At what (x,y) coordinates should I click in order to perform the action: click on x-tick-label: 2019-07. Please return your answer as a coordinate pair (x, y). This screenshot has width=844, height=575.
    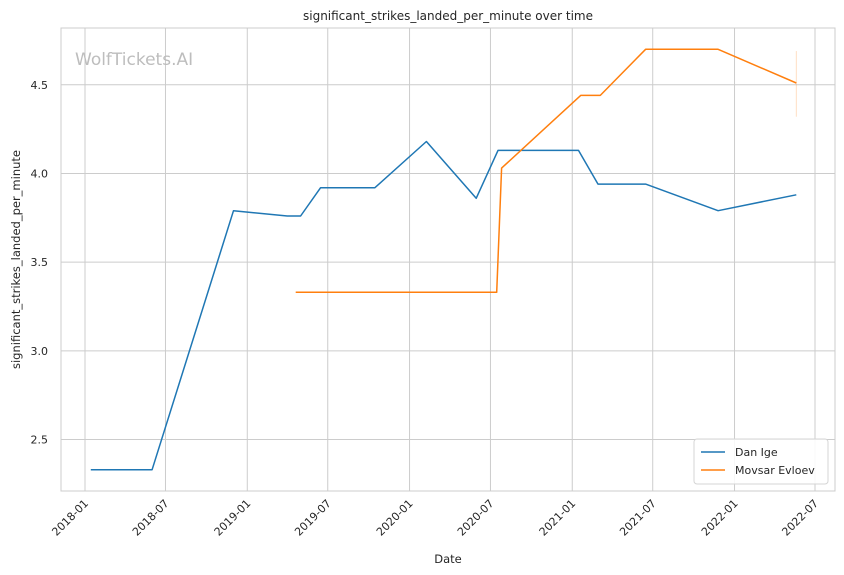
    Looking at the image, I should click on (313, 518).